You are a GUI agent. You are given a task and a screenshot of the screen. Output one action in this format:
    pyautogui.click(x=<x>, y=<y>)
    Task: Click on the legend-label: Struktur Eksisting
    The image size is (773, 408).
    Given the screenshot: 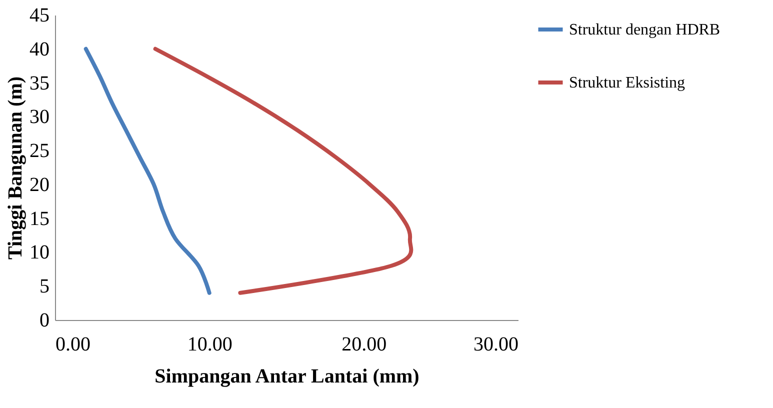 What is the action you would take?
    pyautogui.click(x=627, y=83)
    